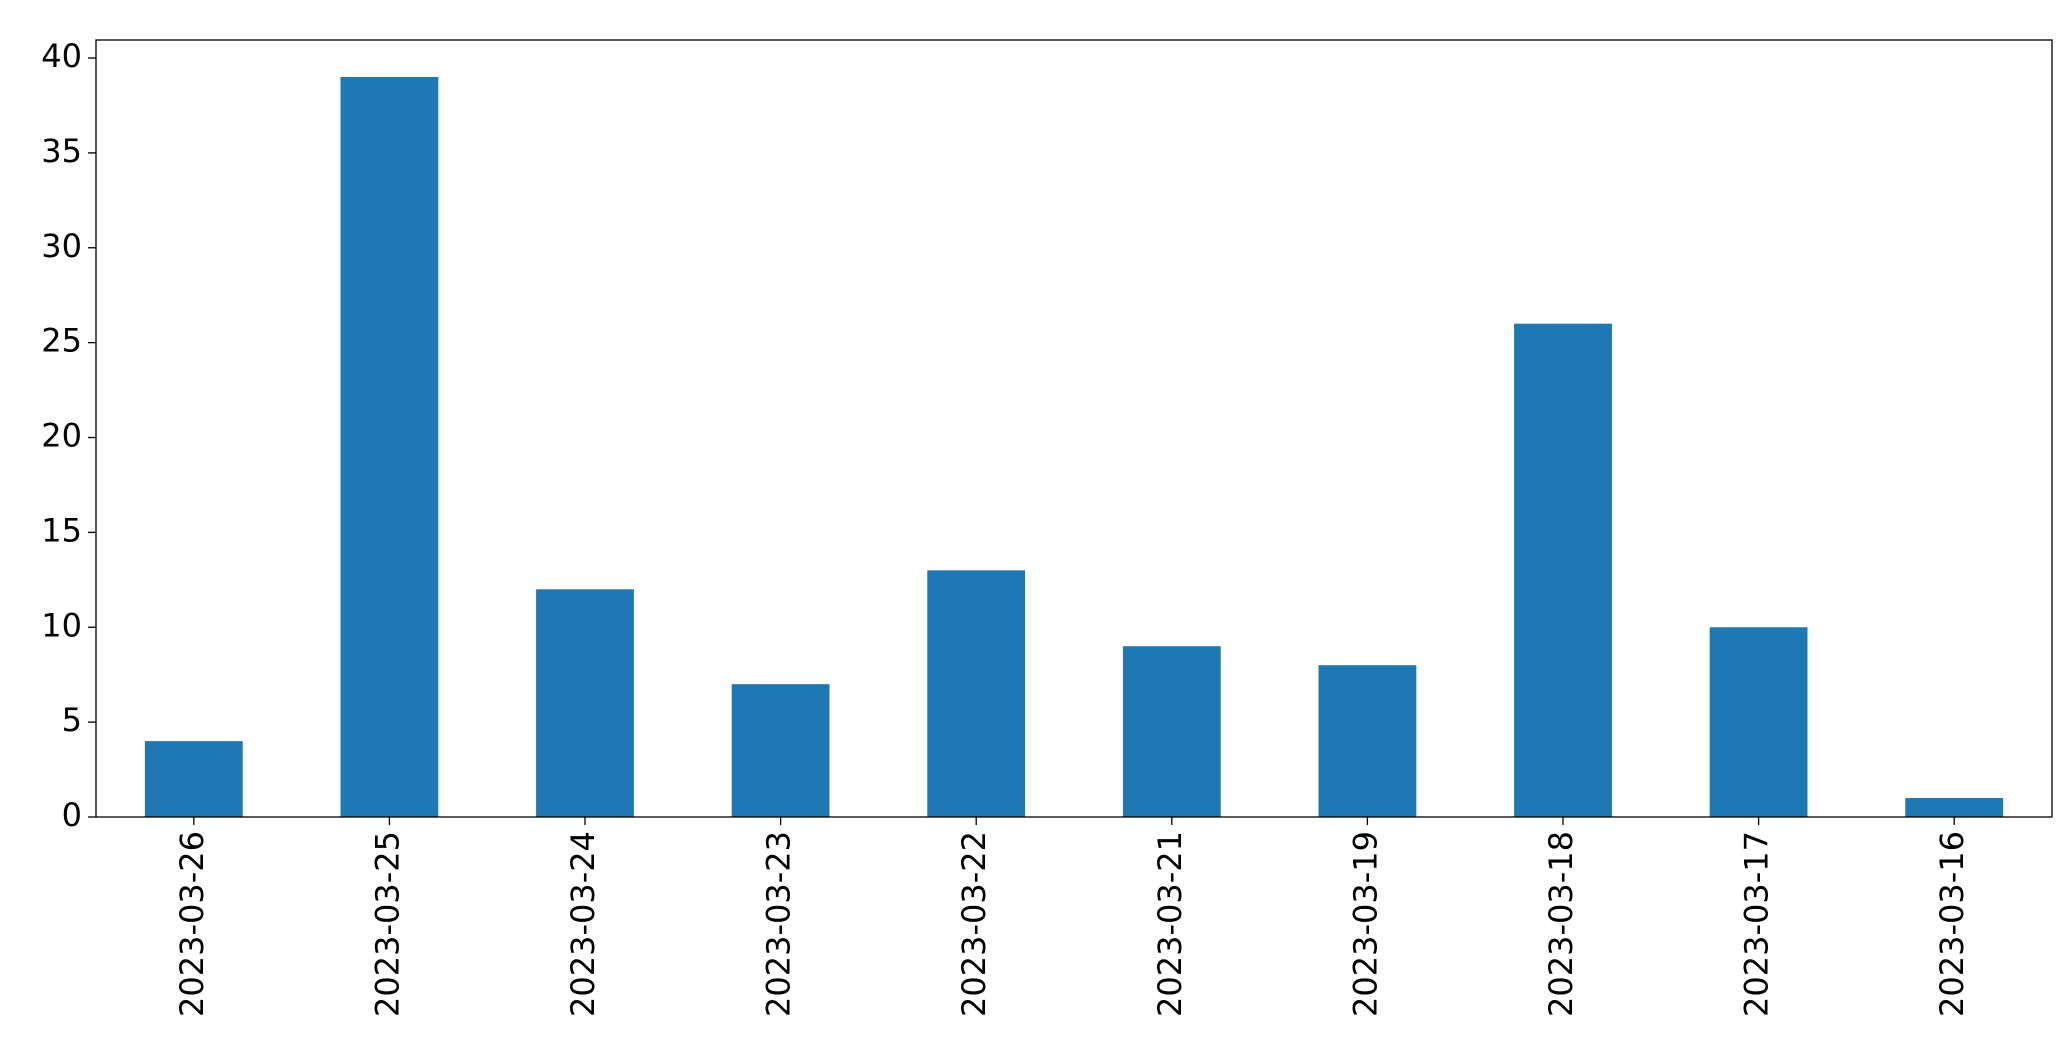  Describe the element at coordinates (192, 924) in the screenshot. I see `x-tick-label: 2023-03-26` at that location.